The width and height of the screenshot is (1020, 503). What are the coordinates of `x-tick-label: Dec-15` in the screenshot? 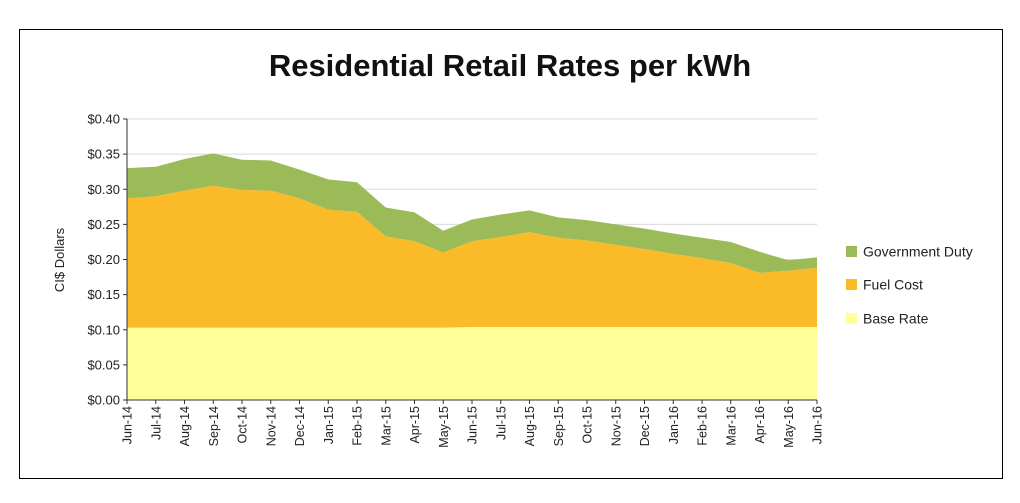 It's located at (645, 426).